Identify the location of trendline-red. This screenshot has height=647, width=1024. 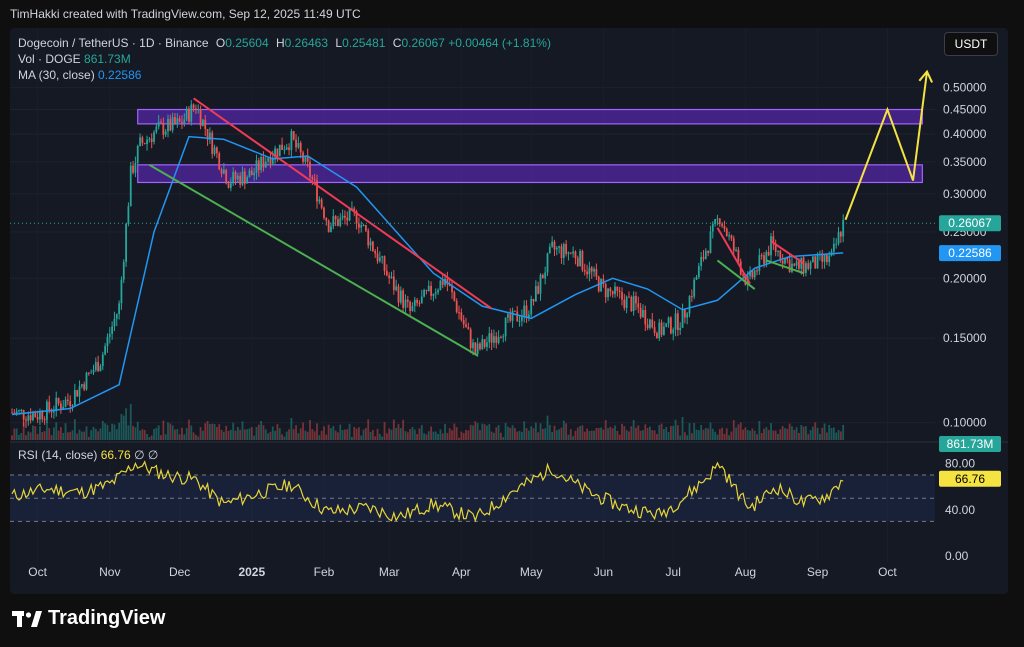
(787, 252).